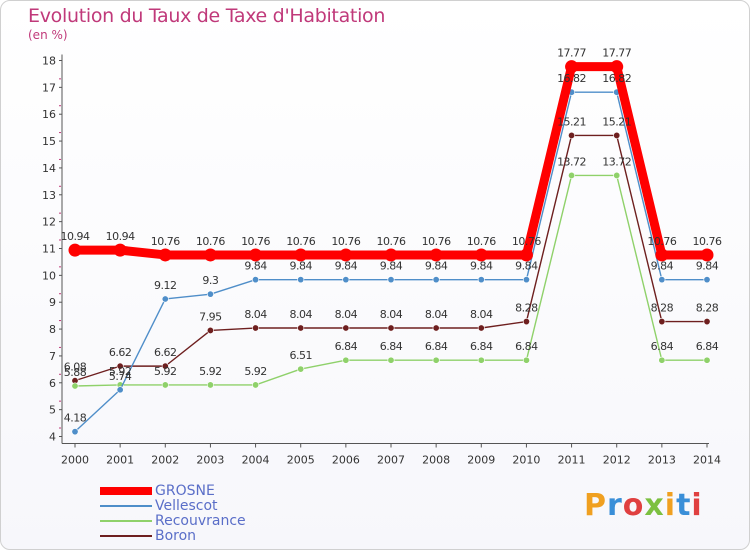  Describe the element at coordinates (210, 280) in the screenshot. I see `data-label-vellescot: 9.3` at that location.